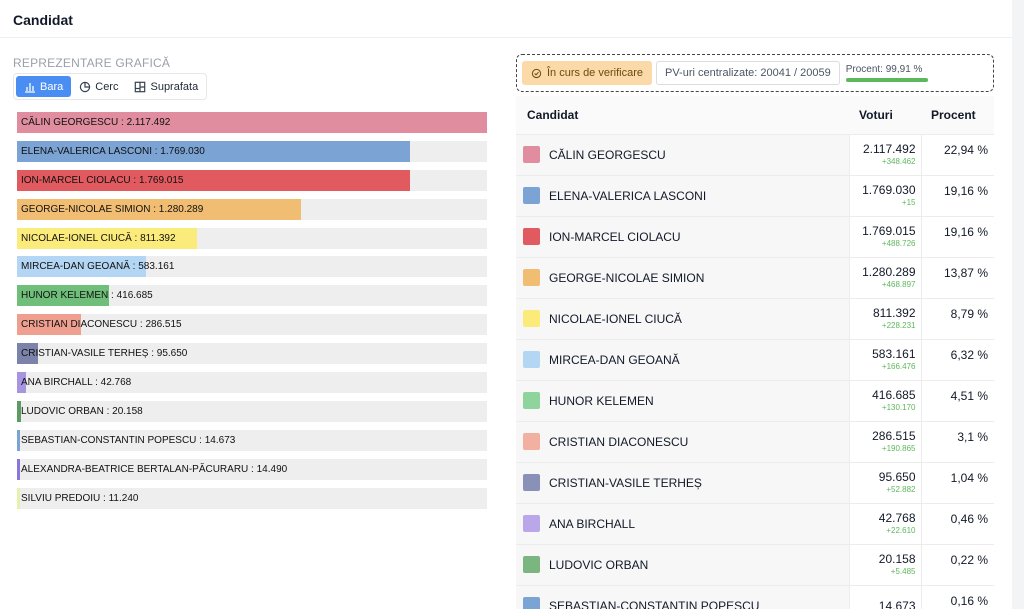  I want to click on chart-type-tabs: Bara Cerc Suprafata, so click(110, 86).